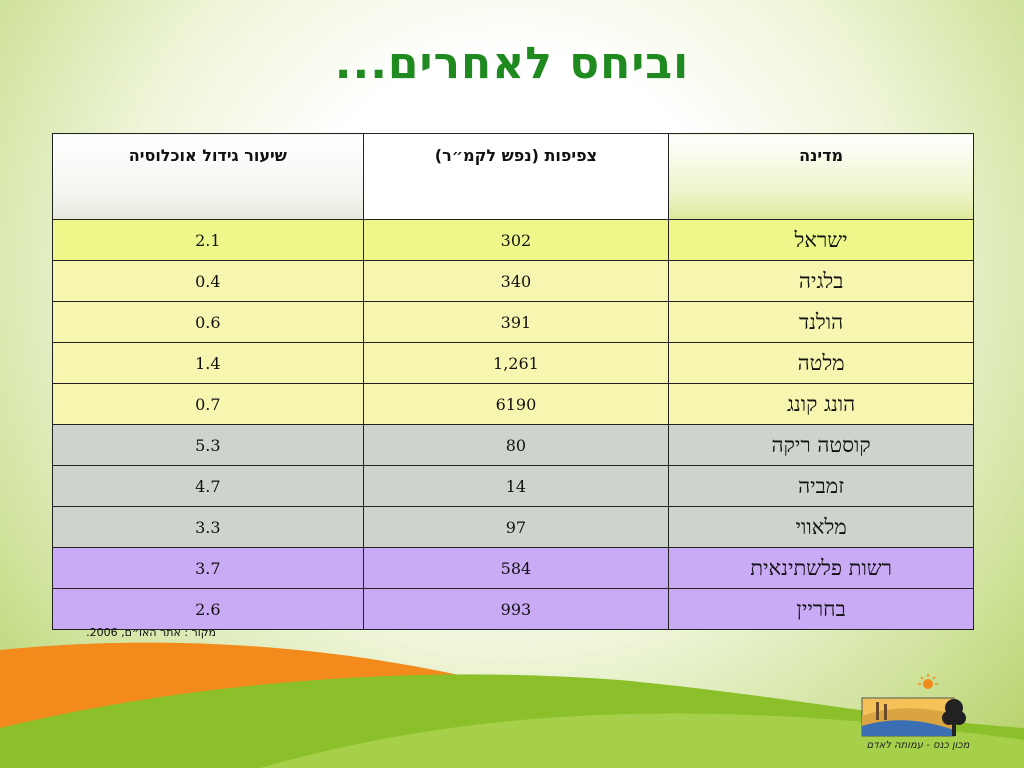  Describe the element at coordinates (516, 445) in the screenshot. I see `cell-density: 80` at that location.